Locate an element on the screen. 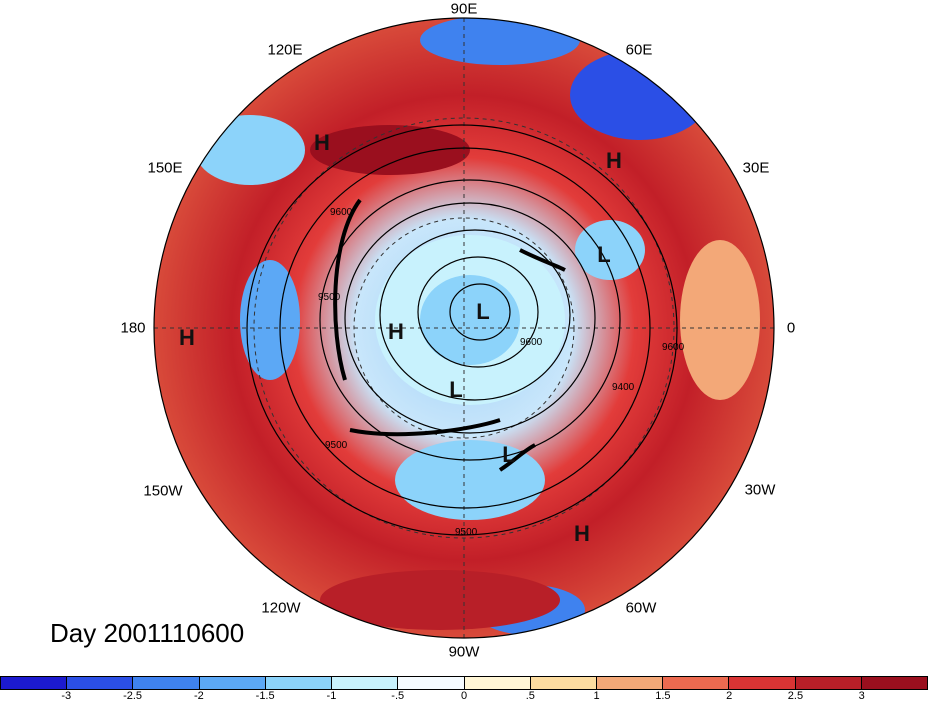 The height and width of the screenshot is (702, 928). colorbar-tick-label: 2.5 is located at coordinates (795, 696).